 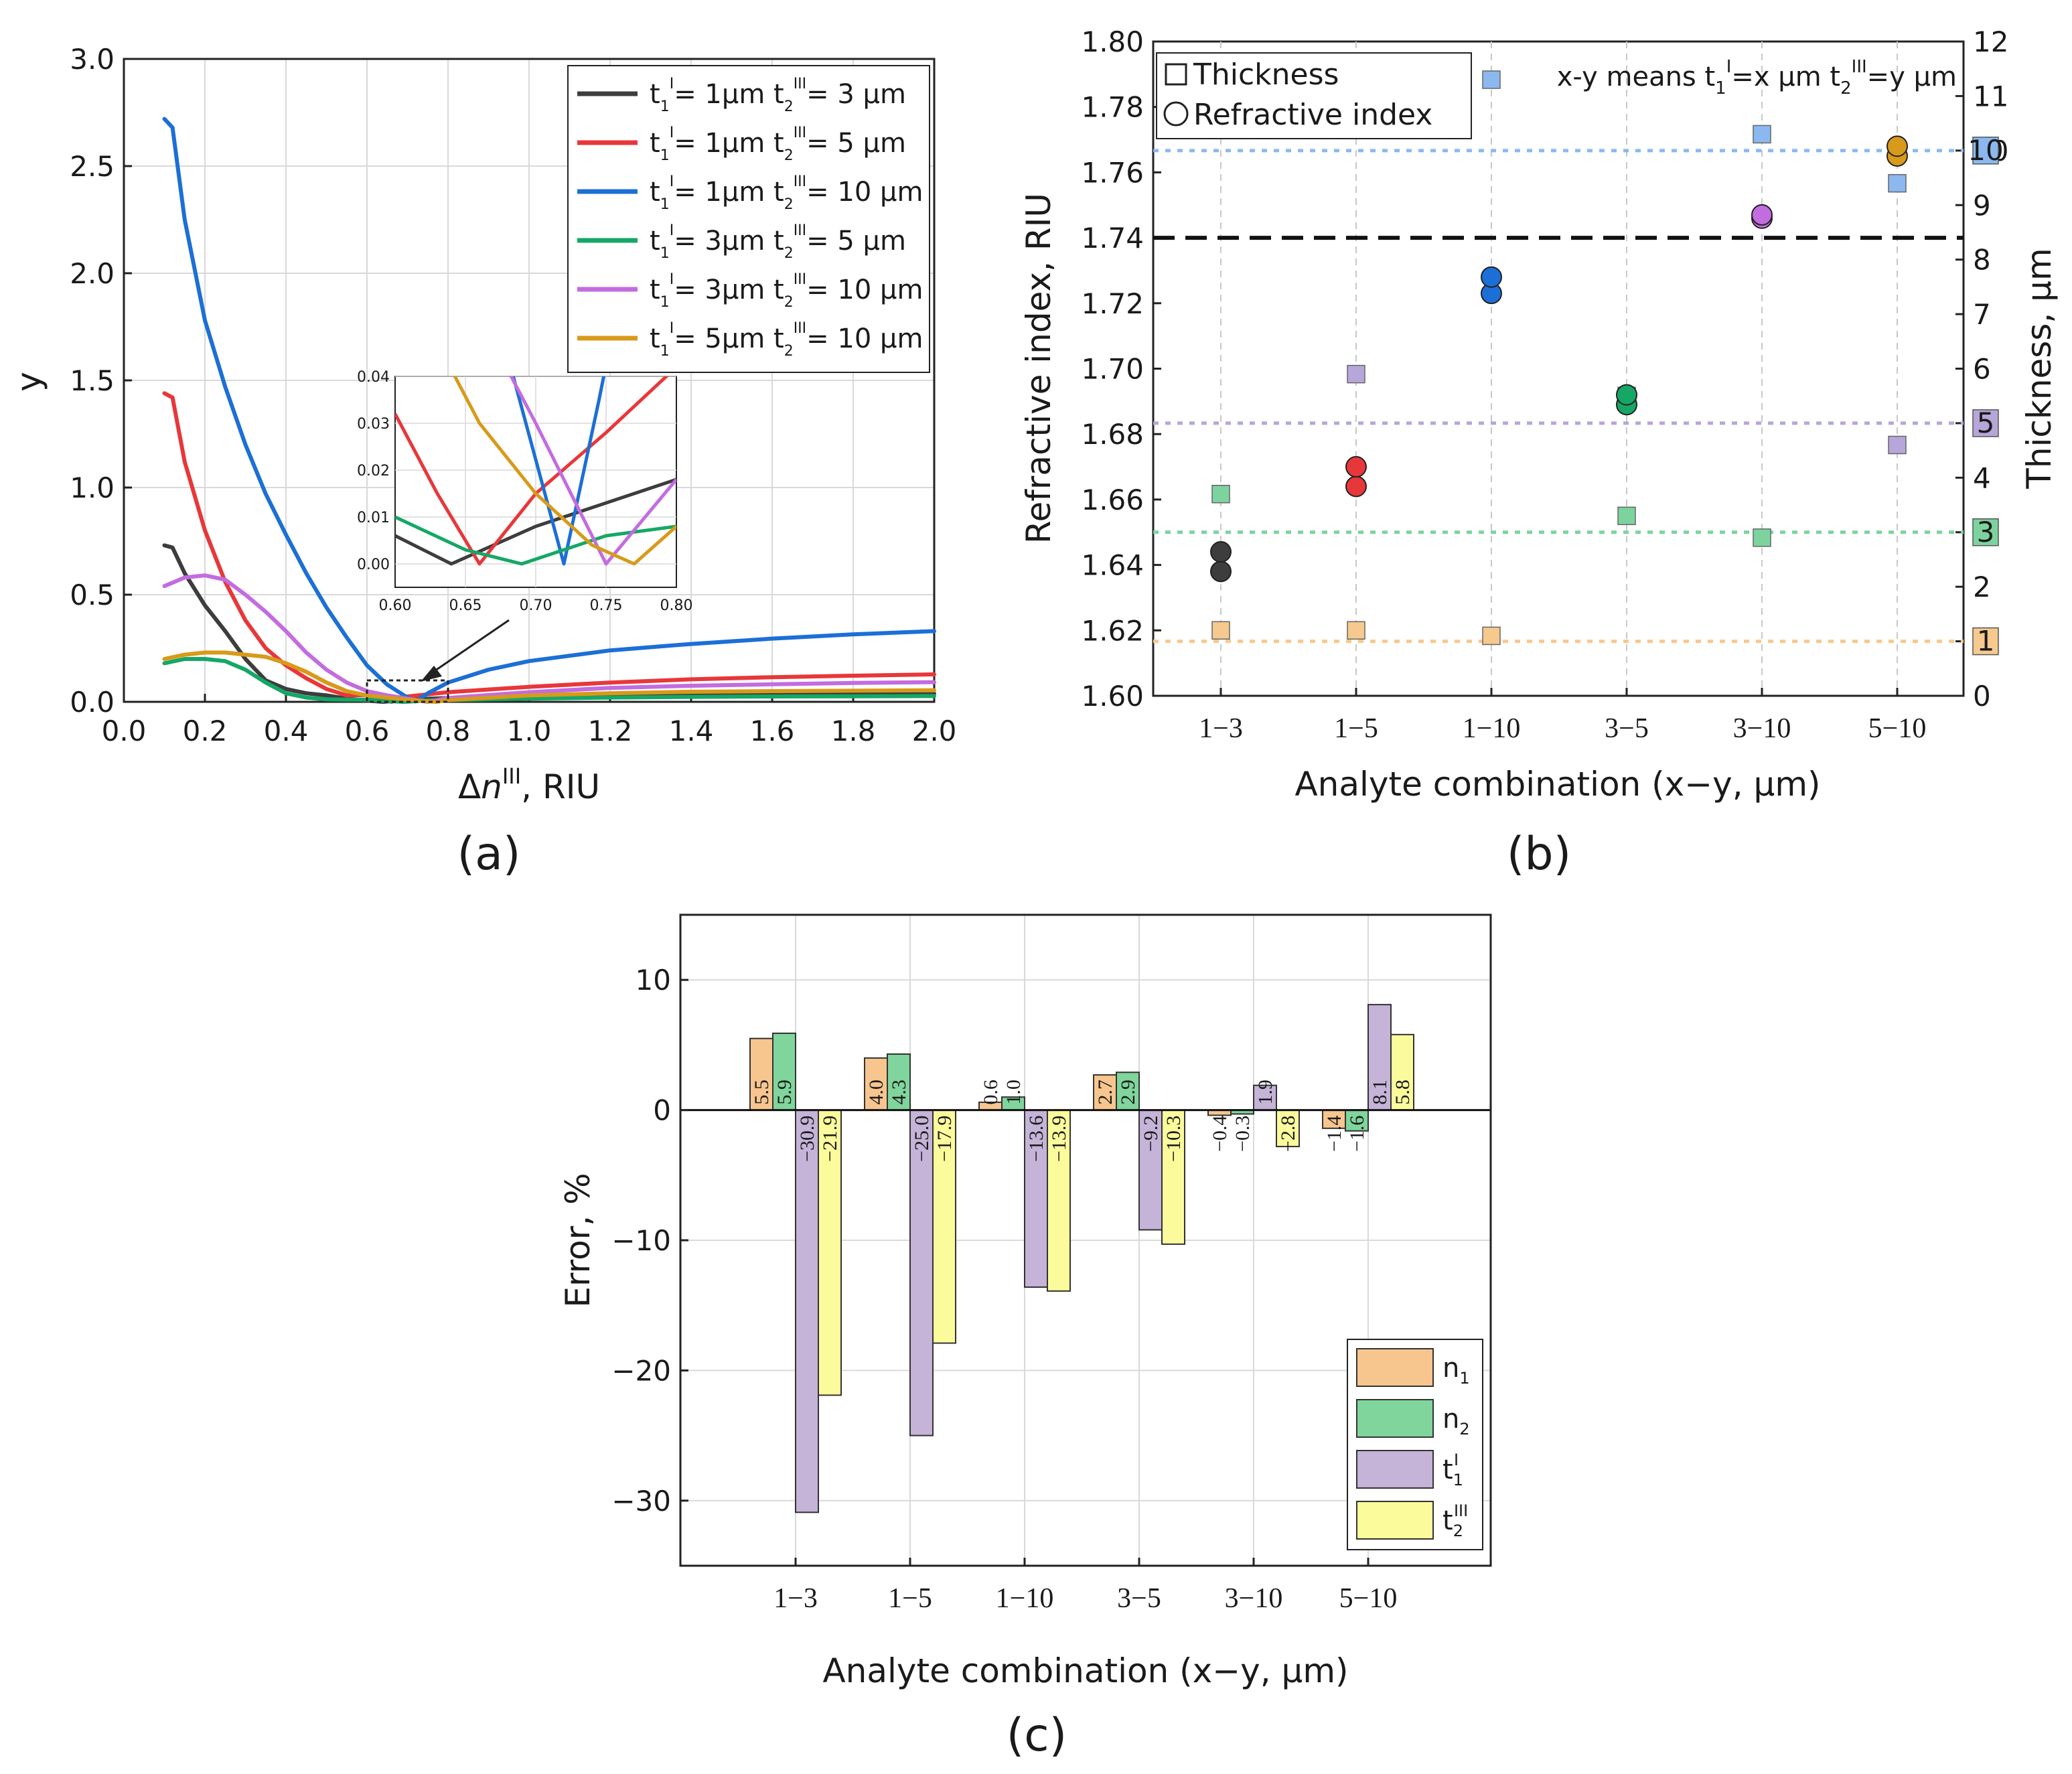 What do you see at coordinates (610, 731) in the screenshot?
I see `chart-a-xtick-label: 1.2` at bounding box center [610, 731].